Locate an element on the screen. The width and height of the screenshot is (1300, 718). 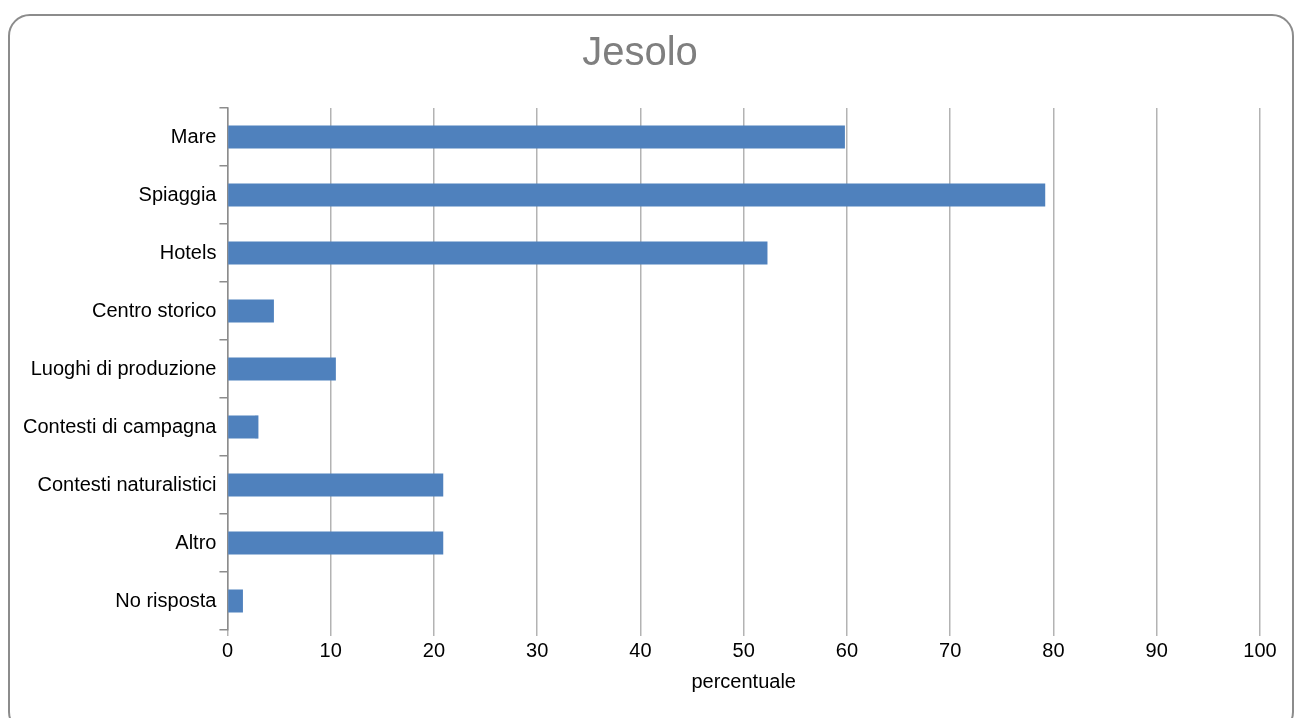
y-tick-label: Mare is located at coordinates (193, 135).